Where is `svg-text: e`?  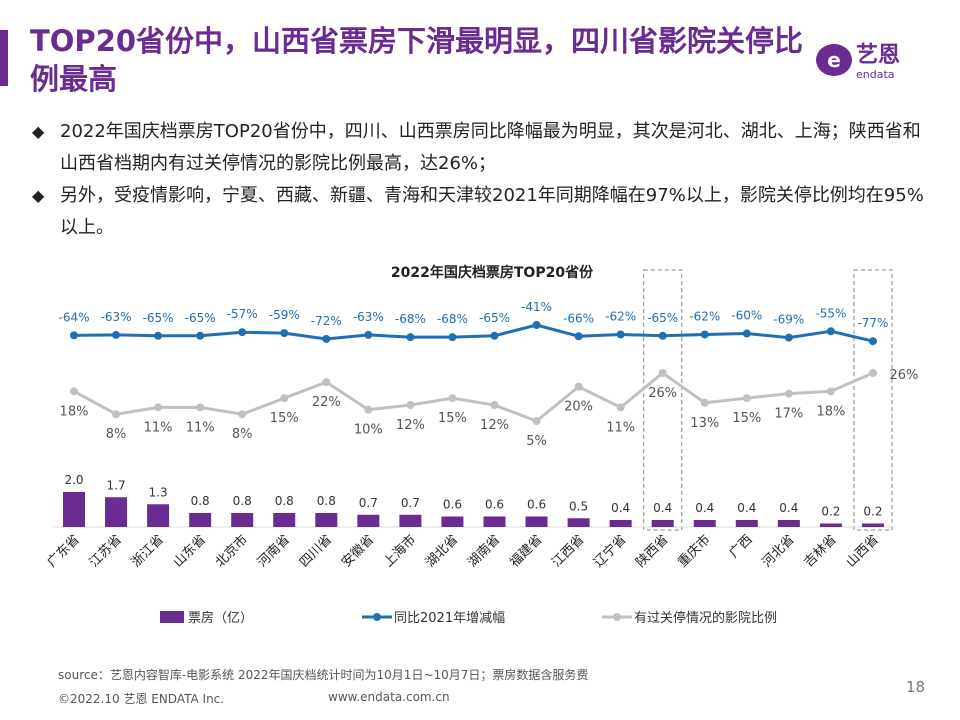 svg-text: e is located at coordinates (834, 60).